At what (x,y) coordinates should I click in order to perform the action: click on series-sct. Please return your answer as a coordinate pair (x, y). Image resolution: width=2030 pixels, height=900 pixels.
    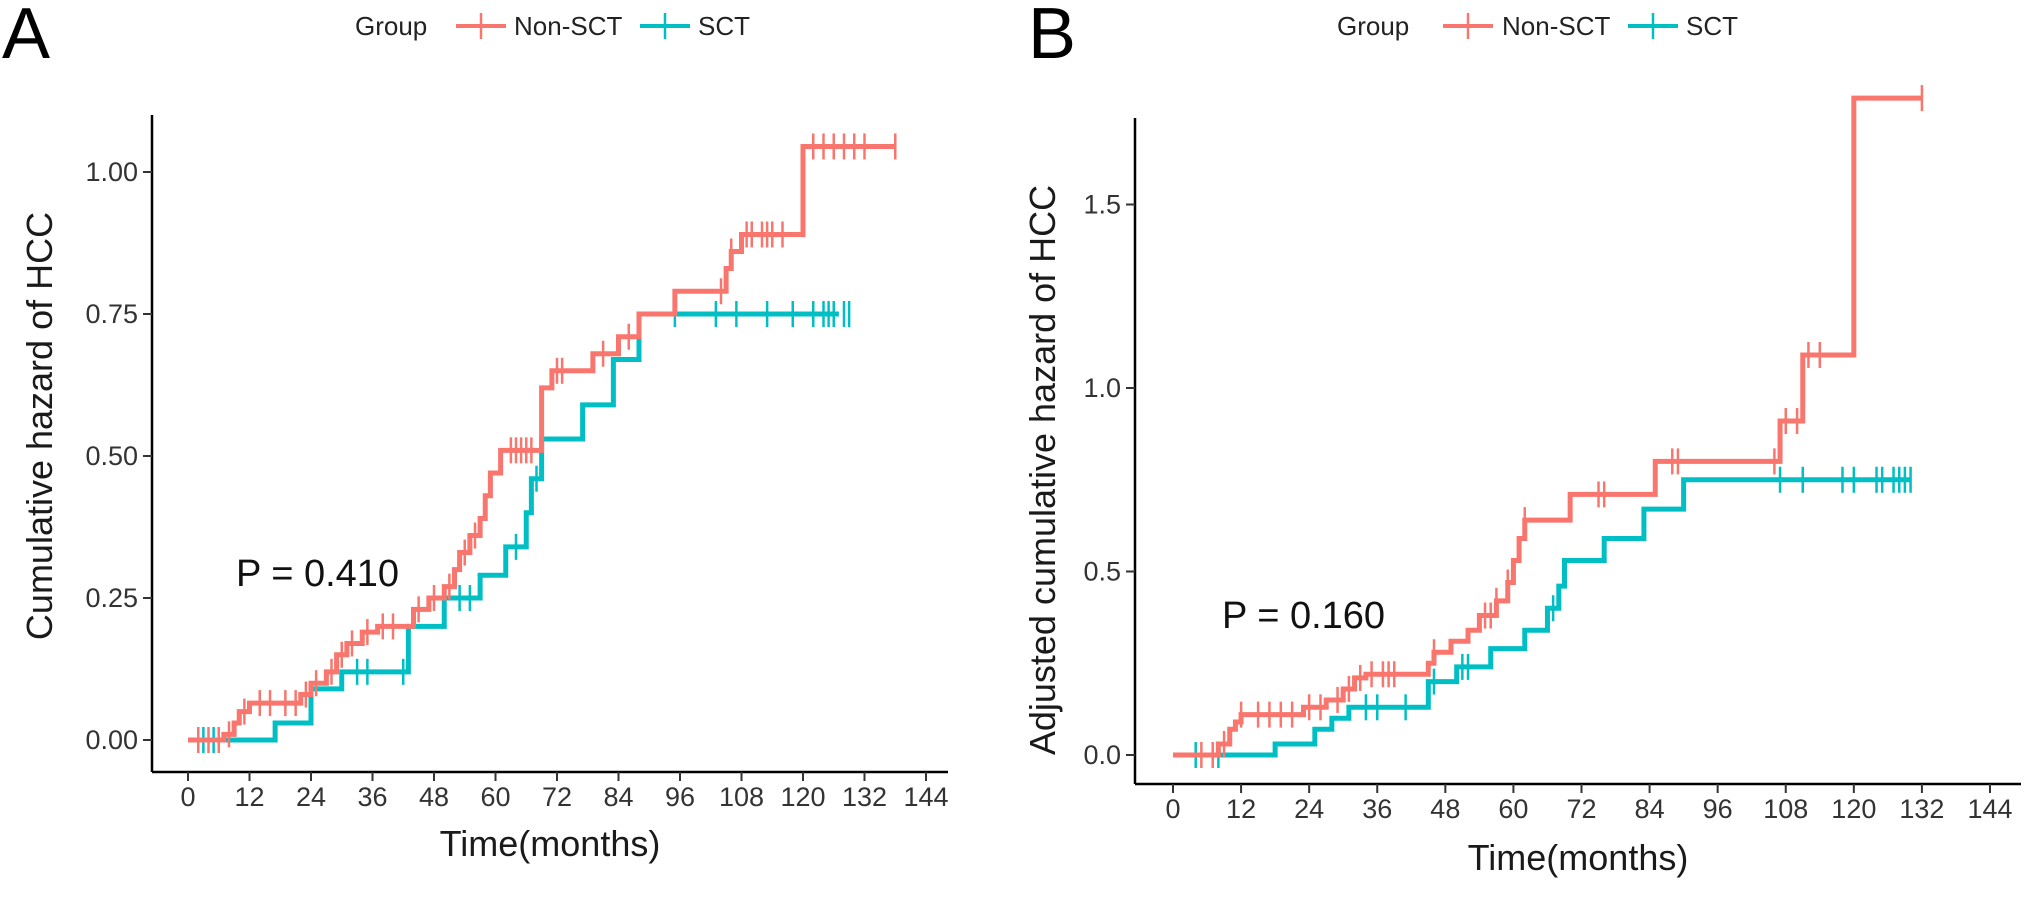
    Looking at the image, I should click on (1542, 617).